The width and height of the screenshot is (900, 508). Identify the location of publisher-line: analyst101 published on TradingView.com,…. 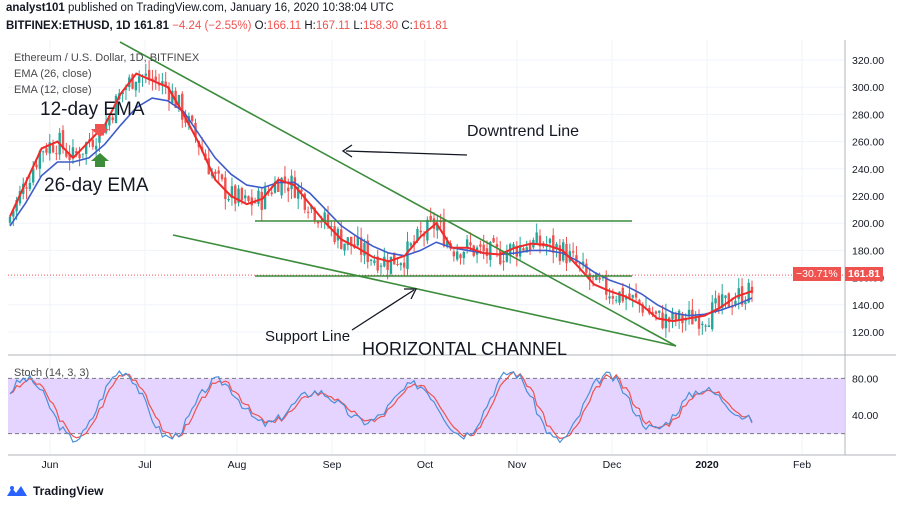
(200, 8).